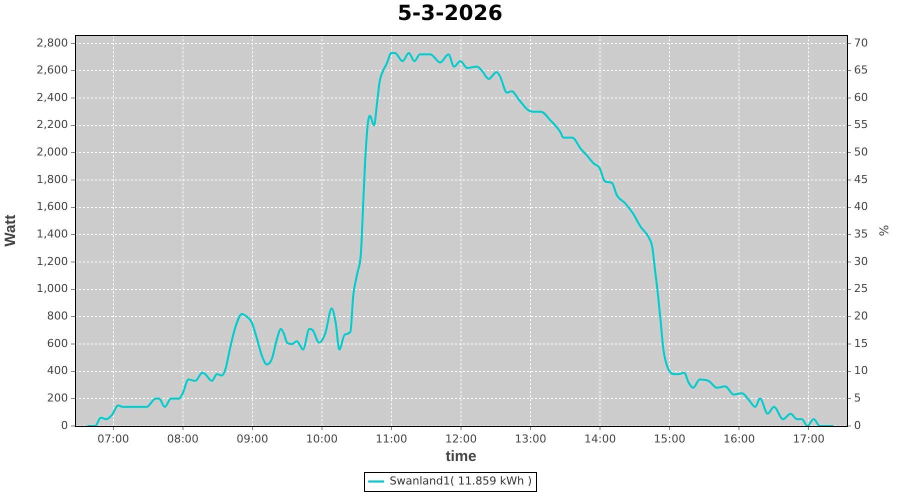 The image size is (900, 500). I want to click on x-tick-label: 14:00, so click(600, 439).